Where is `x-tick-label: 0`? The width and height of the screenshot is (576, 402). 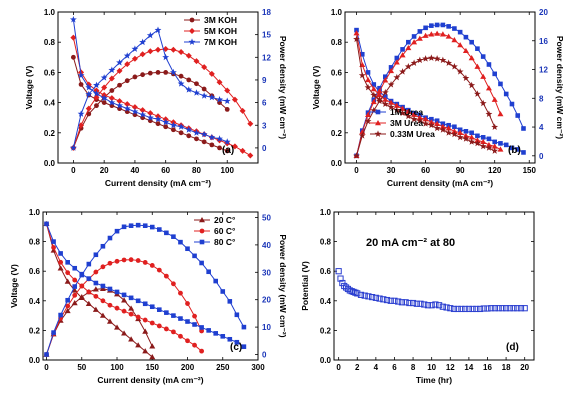 x-tick-label: 0 is located at coordinates (73, 170).